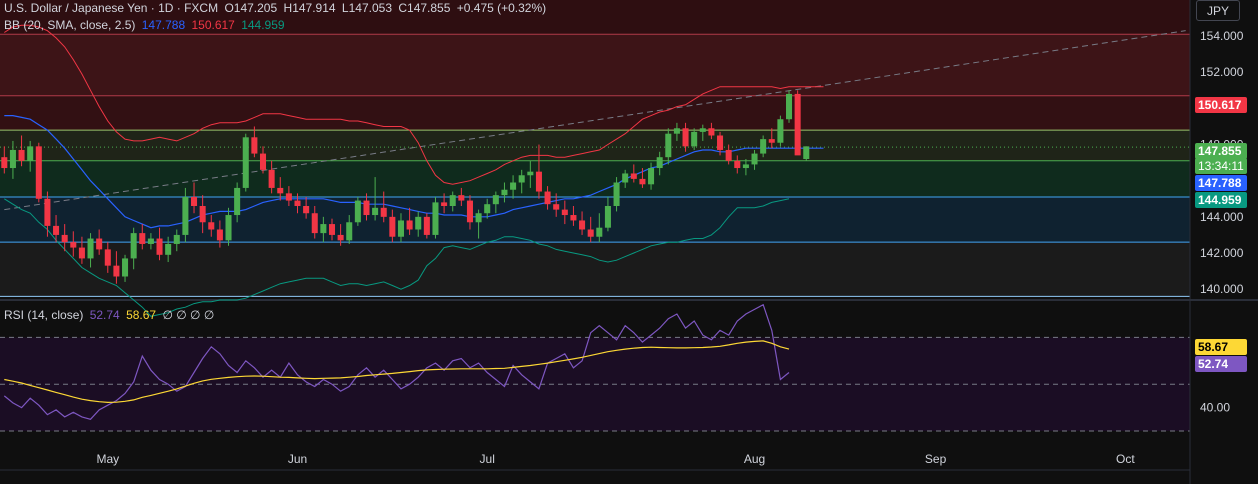  What do you see at coordinates (188, 315) in the screenshot?
I see `rsi-extra-values: ∅ ∅ ∅ ∅` at bounding box center [188, 315].